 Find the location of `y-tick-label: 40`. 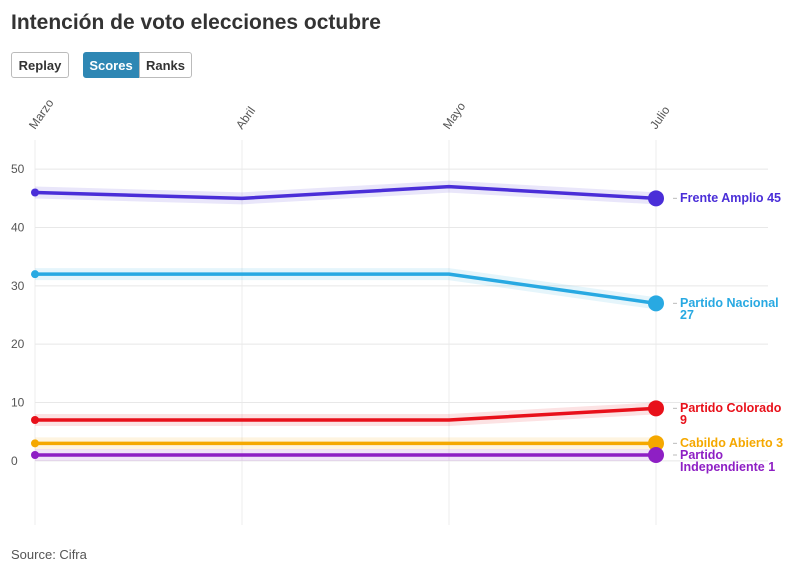

y-tick-label: 40 is located at coordinates (18, 228).